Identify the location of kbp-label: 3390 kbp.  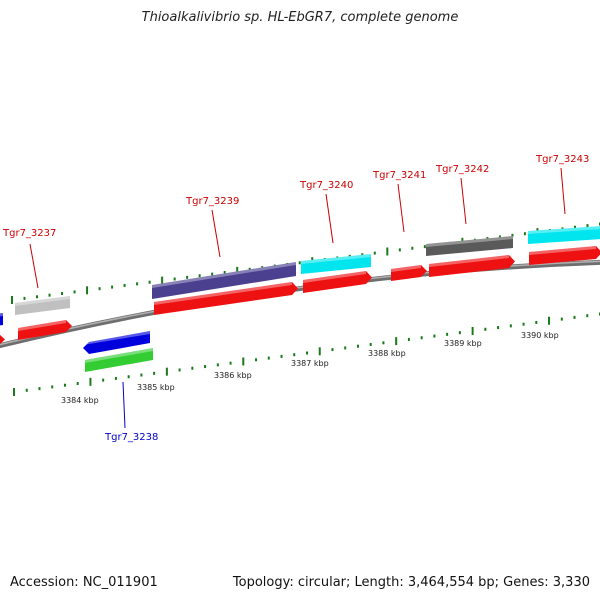
(540, 335).